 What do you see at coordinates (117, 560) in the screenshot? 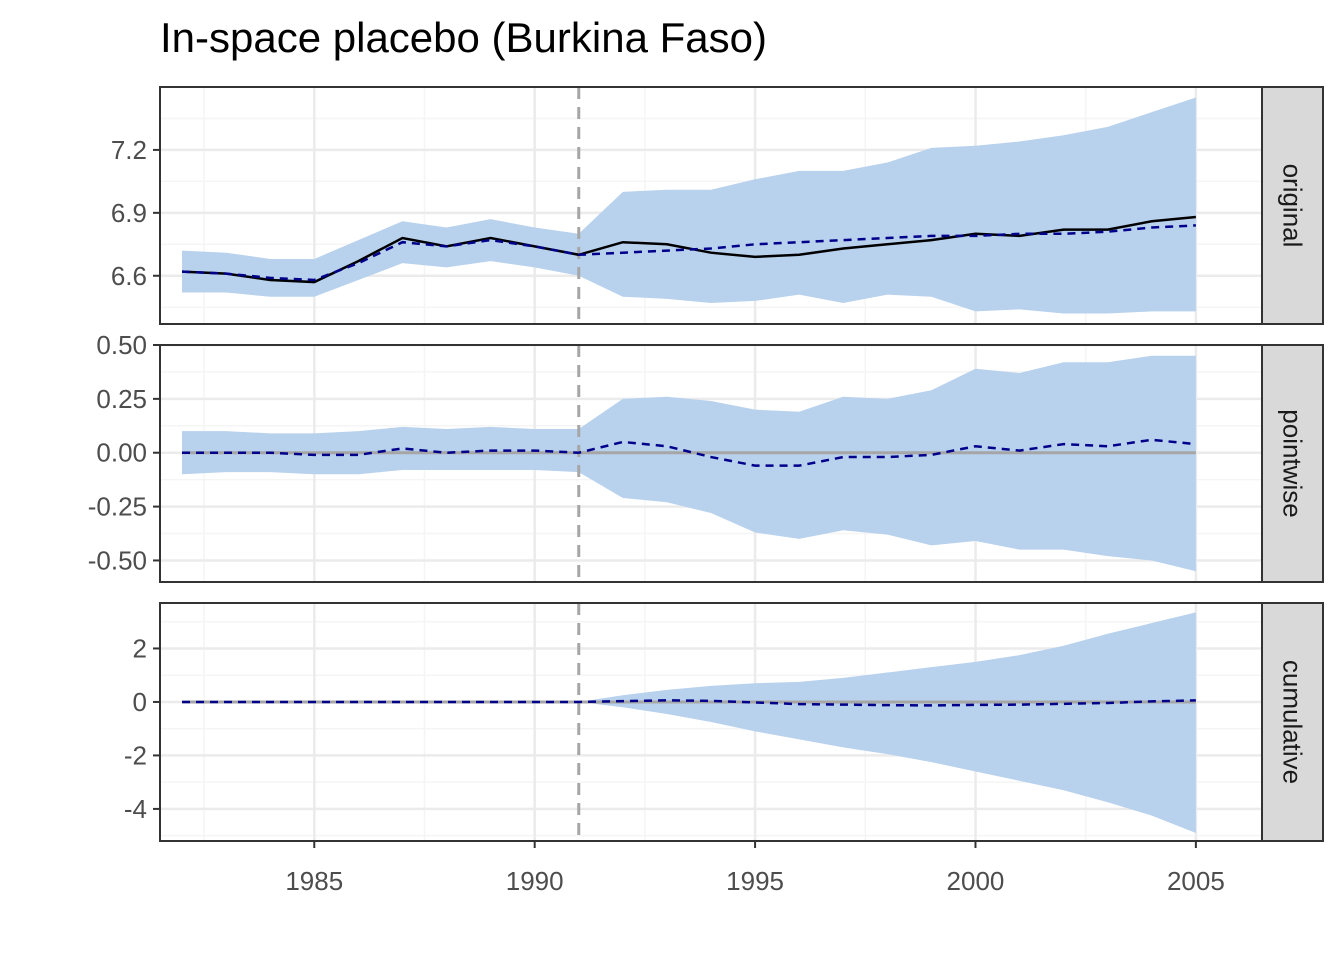
I see `y-tick-label: -0.50` at bounding box center [117, 560].